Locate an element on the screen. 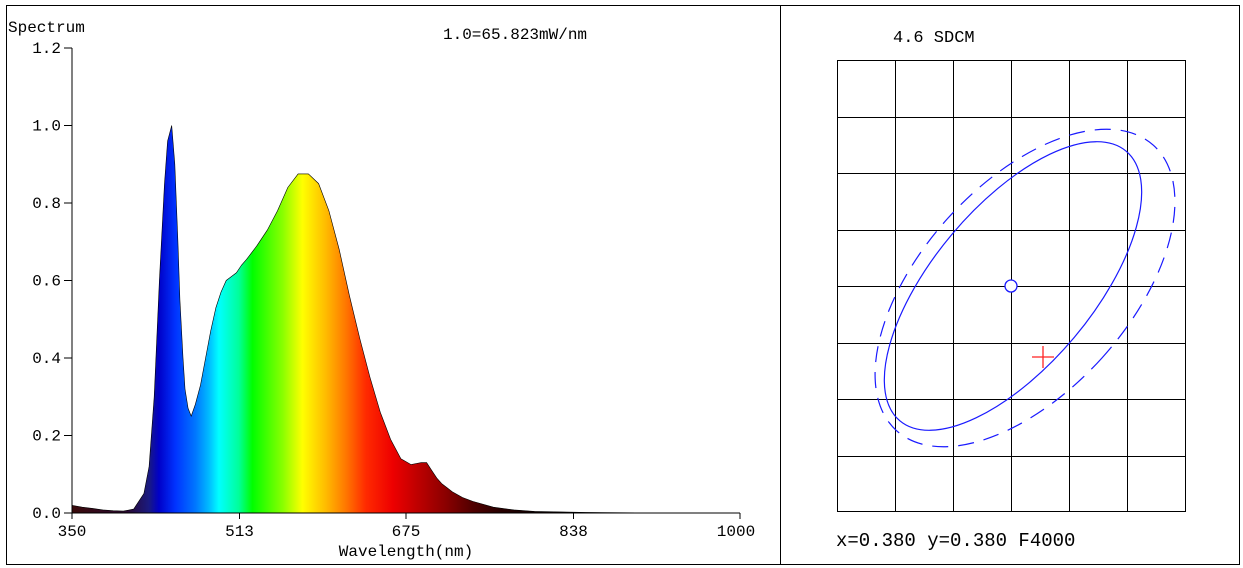 The height and width of the screenshot is (568, 1243). y-tick-label: 0.0 is located at coordinates (46, 514).